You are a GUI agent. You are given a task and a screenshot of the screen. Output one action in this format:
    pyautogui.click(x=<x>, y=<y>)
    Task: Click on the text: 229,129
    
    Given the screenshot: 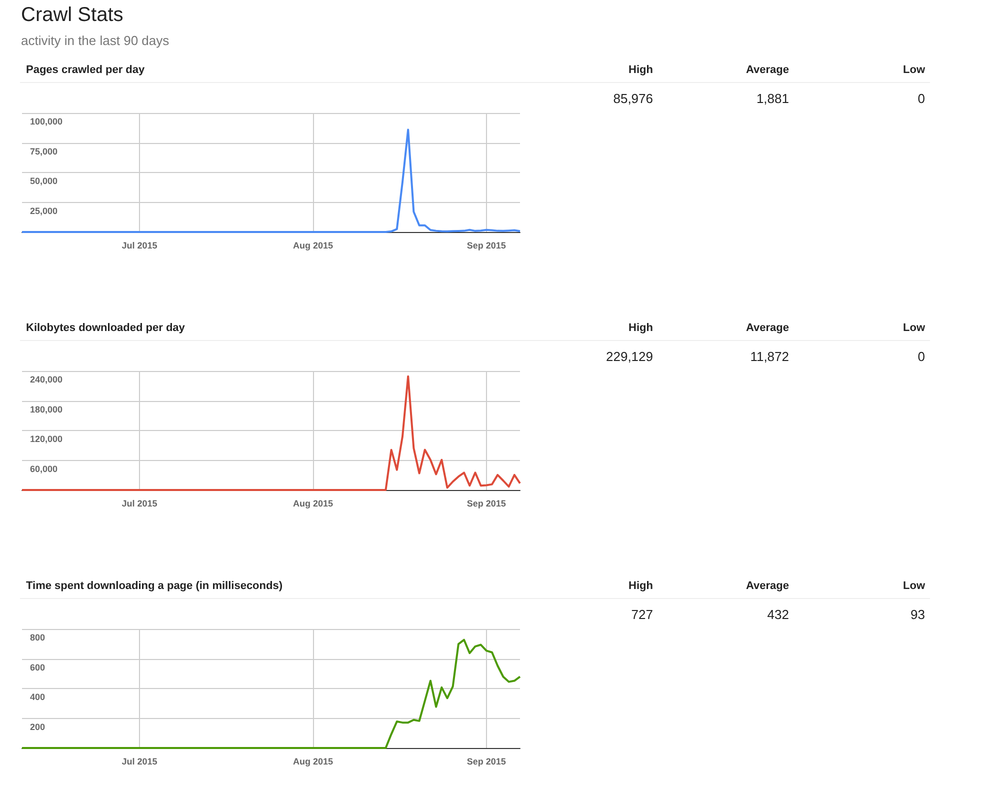 What is the action you would take?
    pyautogui.click(x=629, y=356)
    